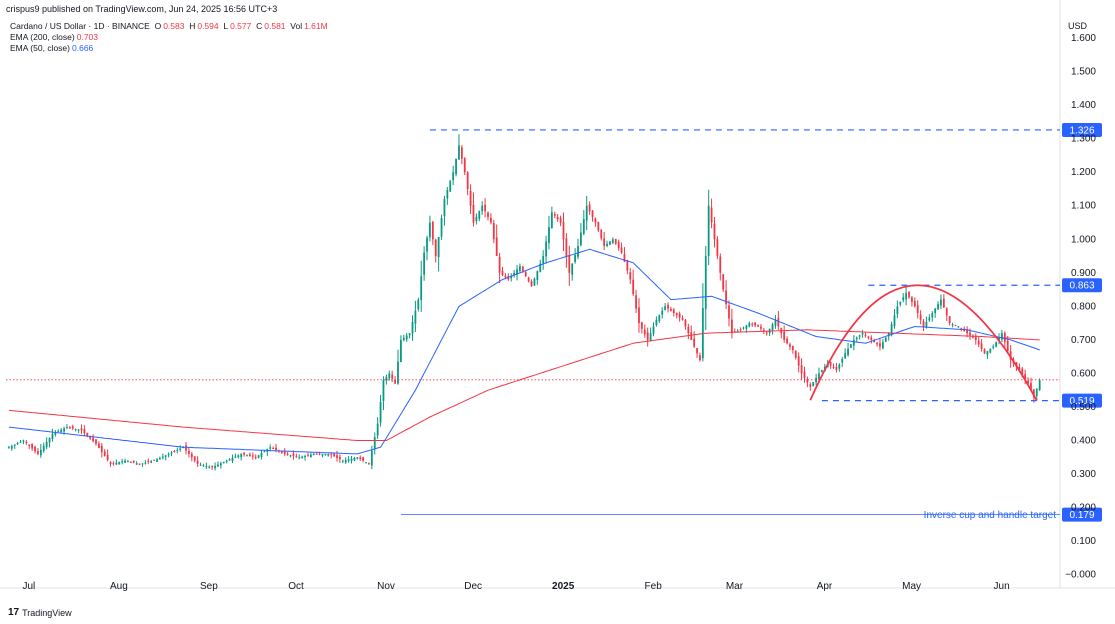  Describe the element at coordinates (1083, 172) in the screenshot. I see `y-tick-label: 1.200` at that location.